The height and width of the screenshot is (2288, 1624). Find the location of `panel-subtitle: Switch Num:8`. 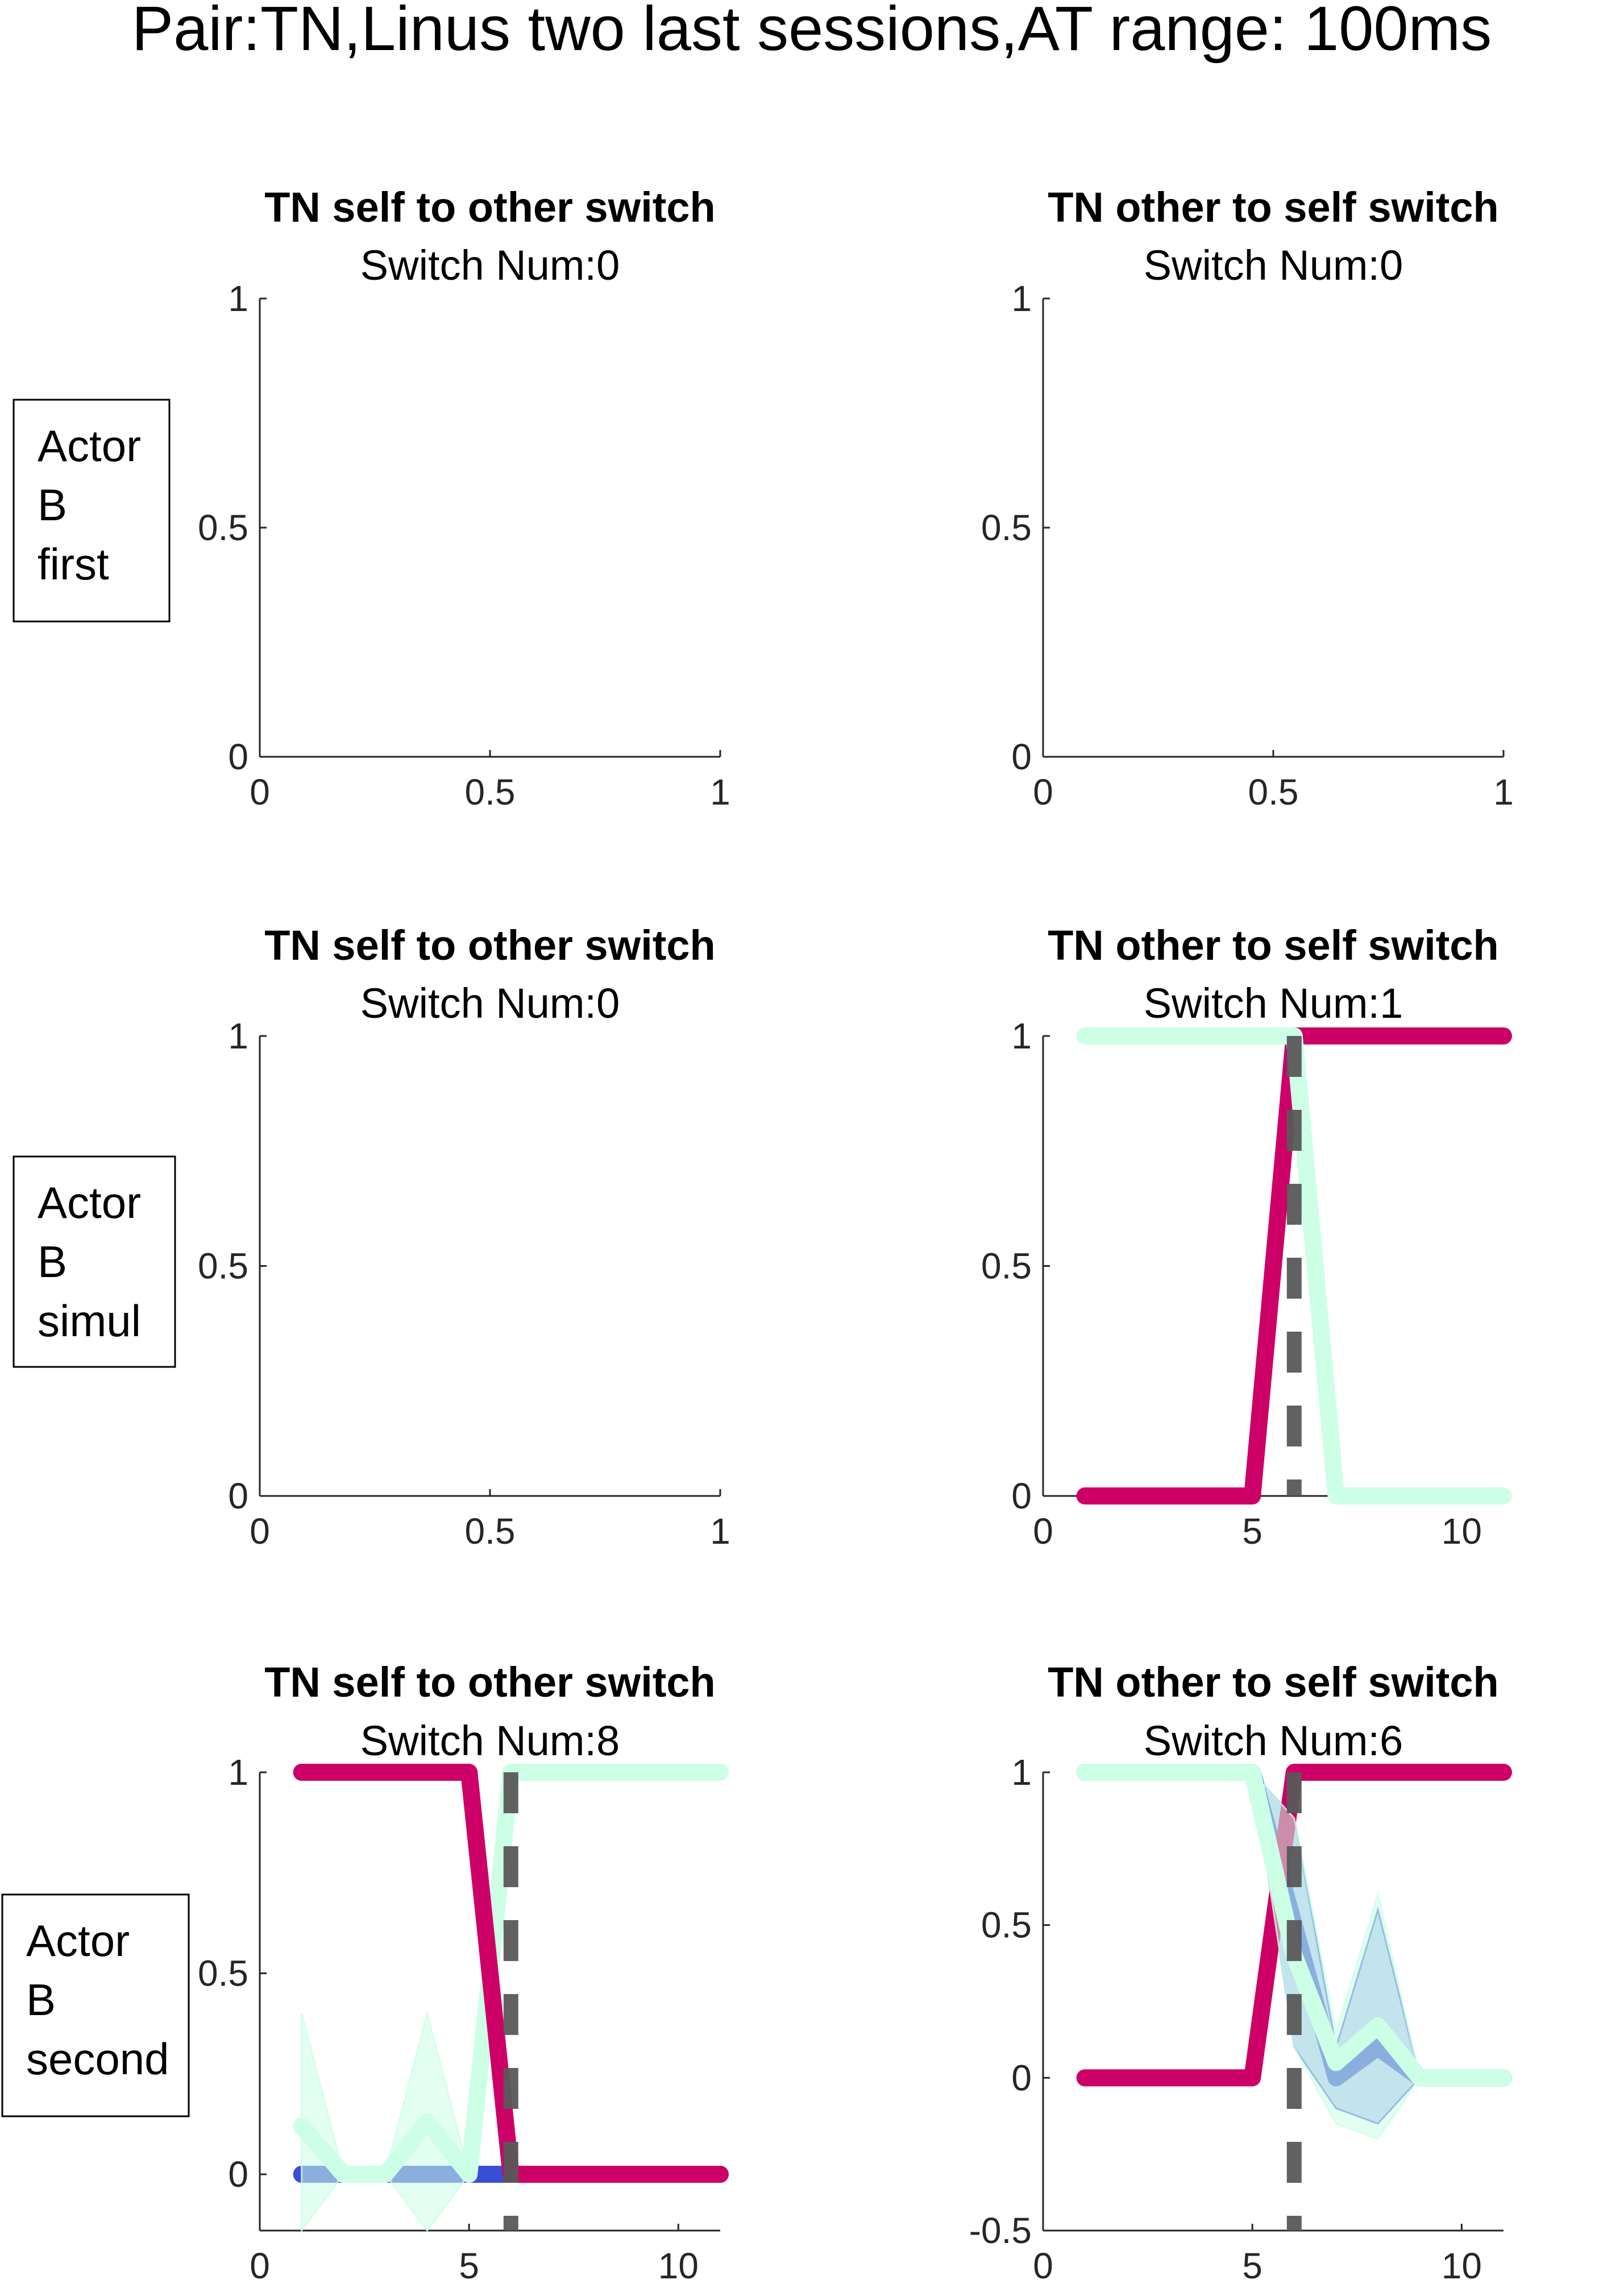

panel-subtitle: Switch Num:8 is located at coordinates (490, 1740).